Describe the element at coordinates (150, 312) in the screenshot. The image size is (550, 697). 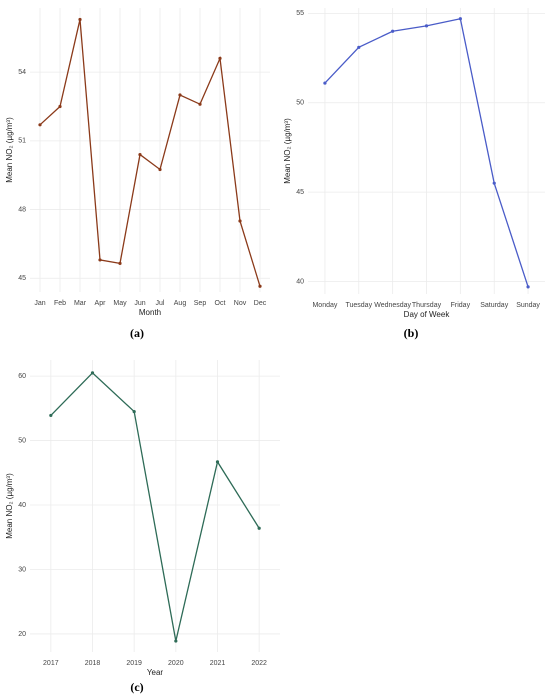
I see `x-axis-title: Month` at that location.